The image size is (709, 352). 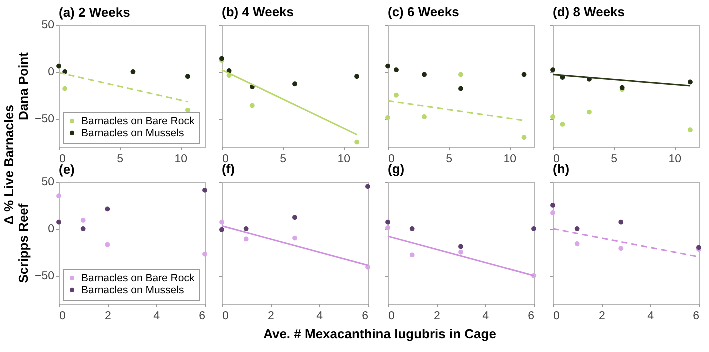 What do you see at coordinates (424, 12) in the screenshot?
I see `chart-title: (c) 6 Weeks` at bounding box center [424, 12].